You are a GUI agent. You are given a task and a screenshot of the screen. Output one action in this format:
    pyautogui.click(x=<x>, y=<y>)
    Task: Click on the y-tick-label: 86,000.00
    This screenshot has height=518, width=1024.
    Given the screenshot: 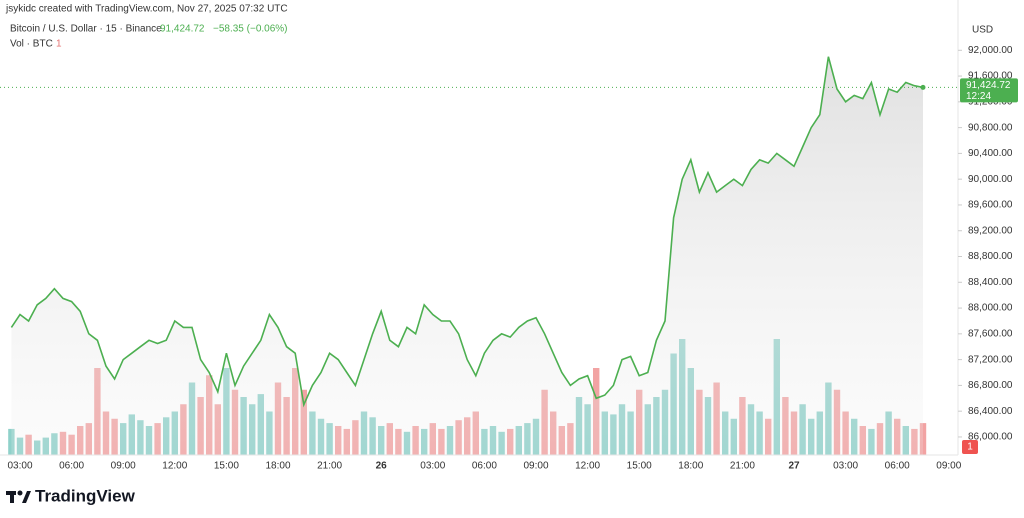 What is the action you would take?
    pyautogui.click(x=990, y=437)
    